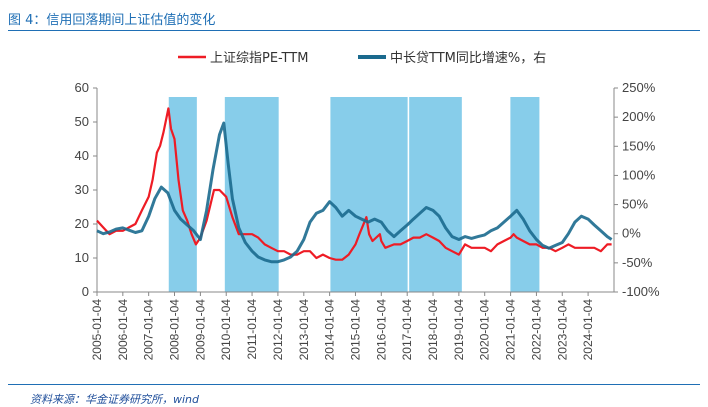  Describe the element at coordinates (459, 330) in the screenshot. I see `x-tick-label: 2019-01-04` at that location.